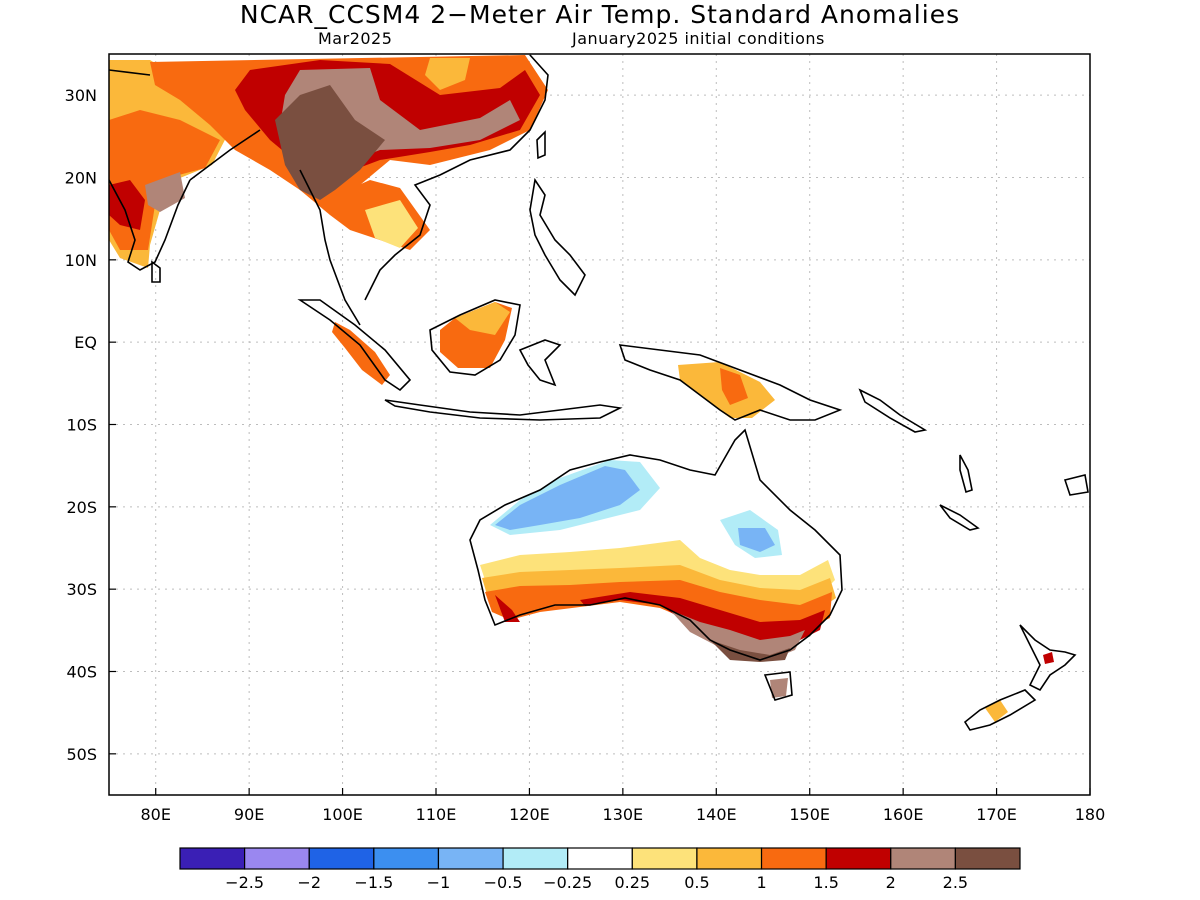  What do you see at coordinates (503, 882) in the screenshot?
I see `colorbar-label: −0.5` at bounding box center [503, 882].